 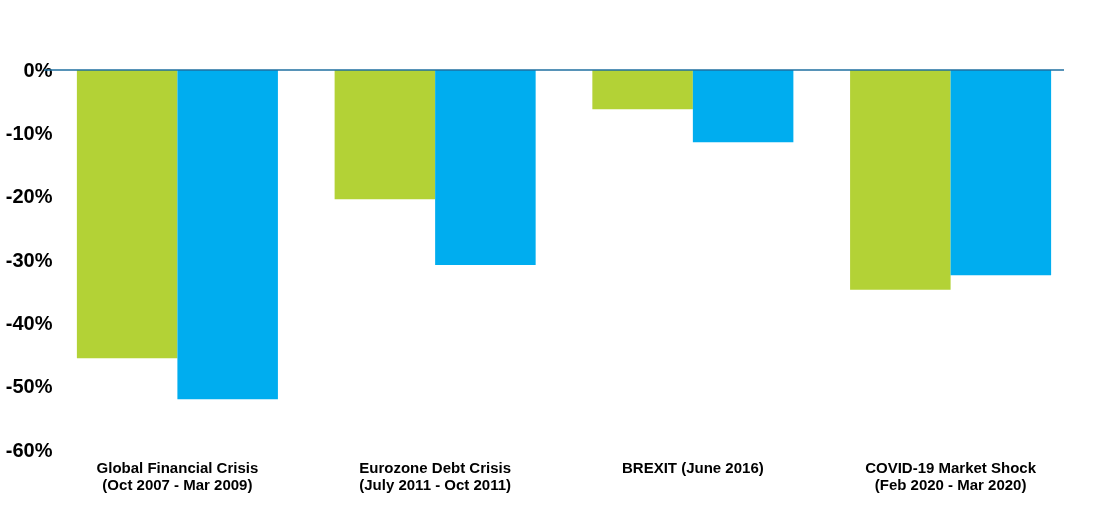 What do you see at coordinates (951, 475) in the screenshot?
I see `x-tick-label: COVID-19 Market Shock (Feb 2020 - Mar 2020)` at bounding box center [951, 475].